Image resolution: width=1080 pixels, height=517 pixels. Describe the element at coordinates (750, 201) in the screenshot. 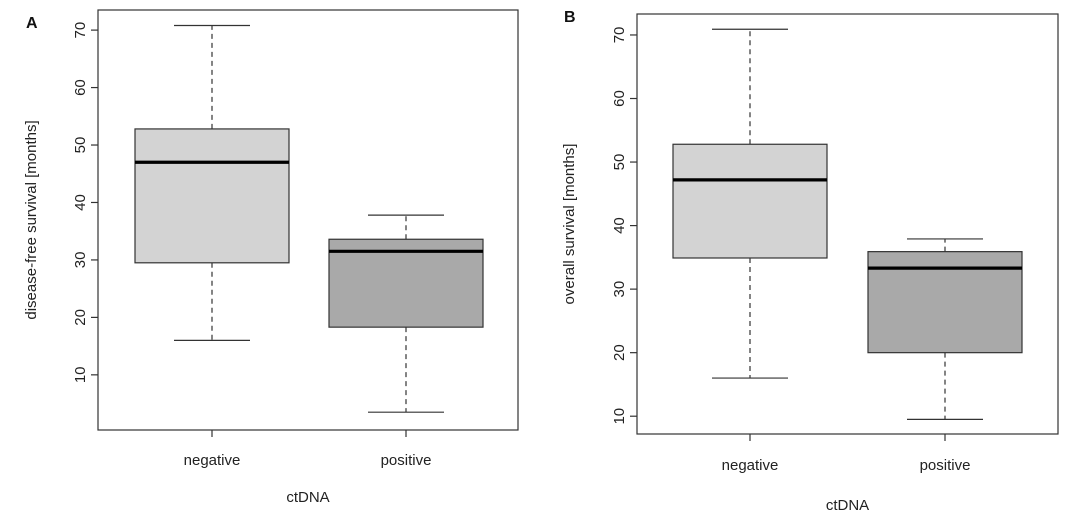

I see `panel-1-negative-box` at that location.